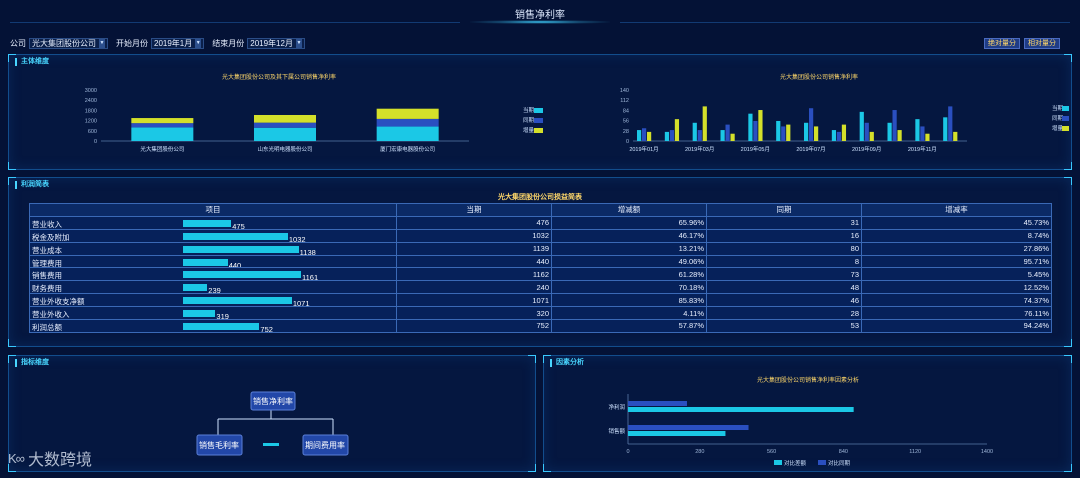 The image size is (1080, 478). What do you see at coordinates (91, 101) in the screenshot?
I see `y-tick-label: 2400` at bounding box center [91, 101].